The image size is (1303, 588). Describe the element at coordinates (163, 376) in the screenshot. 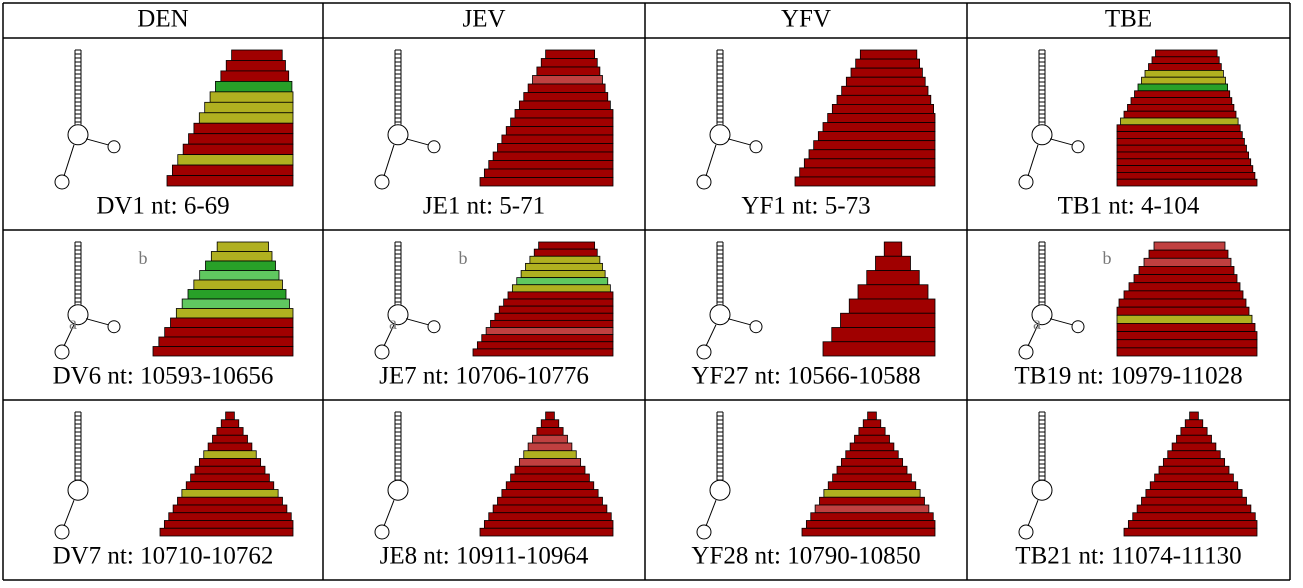

I see `cell-caption: DV6 nt: 10593-10656` at that location.